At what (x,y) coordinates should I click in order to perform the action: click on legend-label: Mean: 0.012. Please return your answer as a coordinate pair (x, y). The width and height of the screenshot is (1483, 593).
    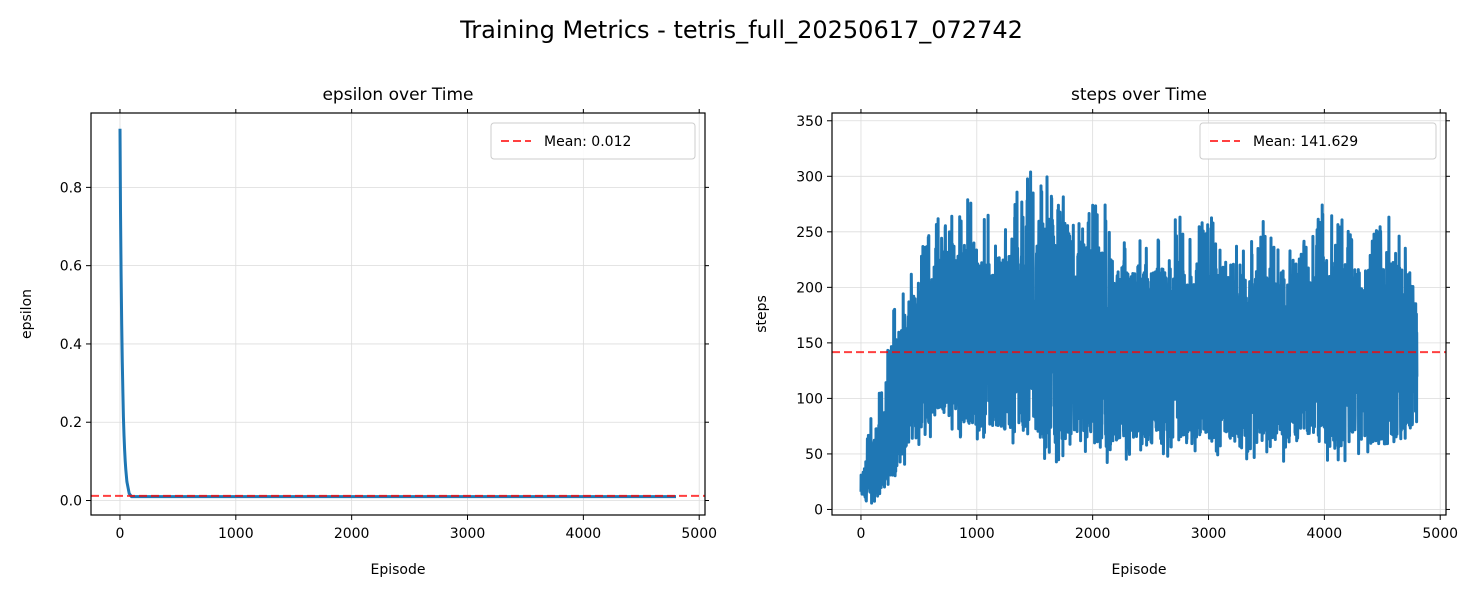
    Looking at the image, I should click on (587, 142).